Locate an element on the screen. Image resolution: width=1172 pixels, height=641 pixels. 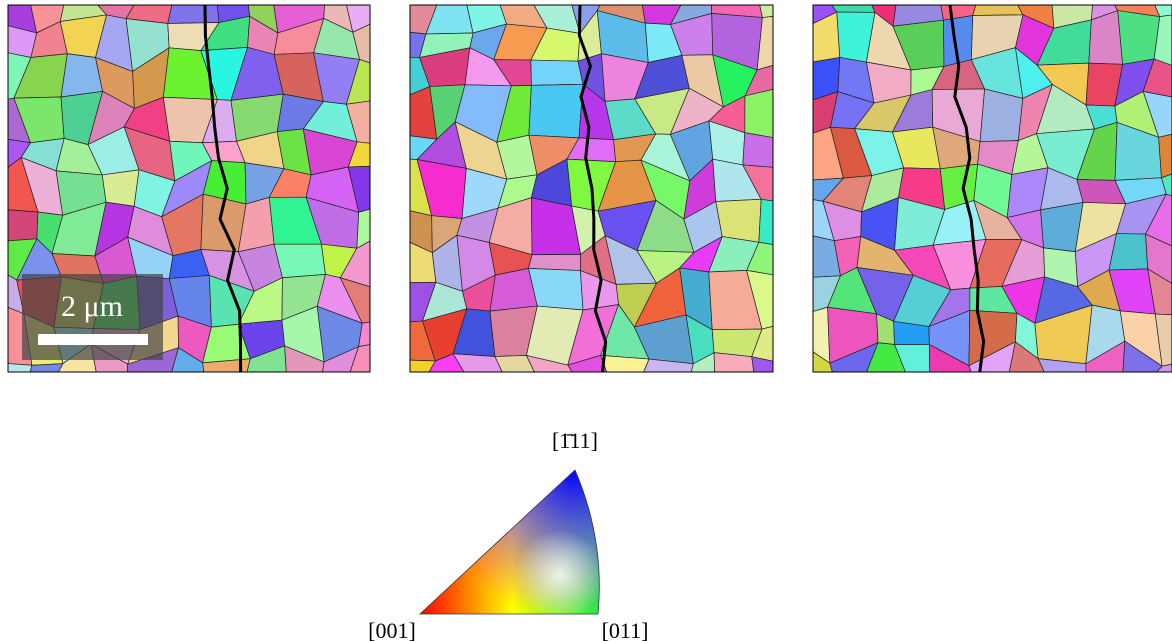
scale-bar: 2 μm is located at coordinates (92, 317).